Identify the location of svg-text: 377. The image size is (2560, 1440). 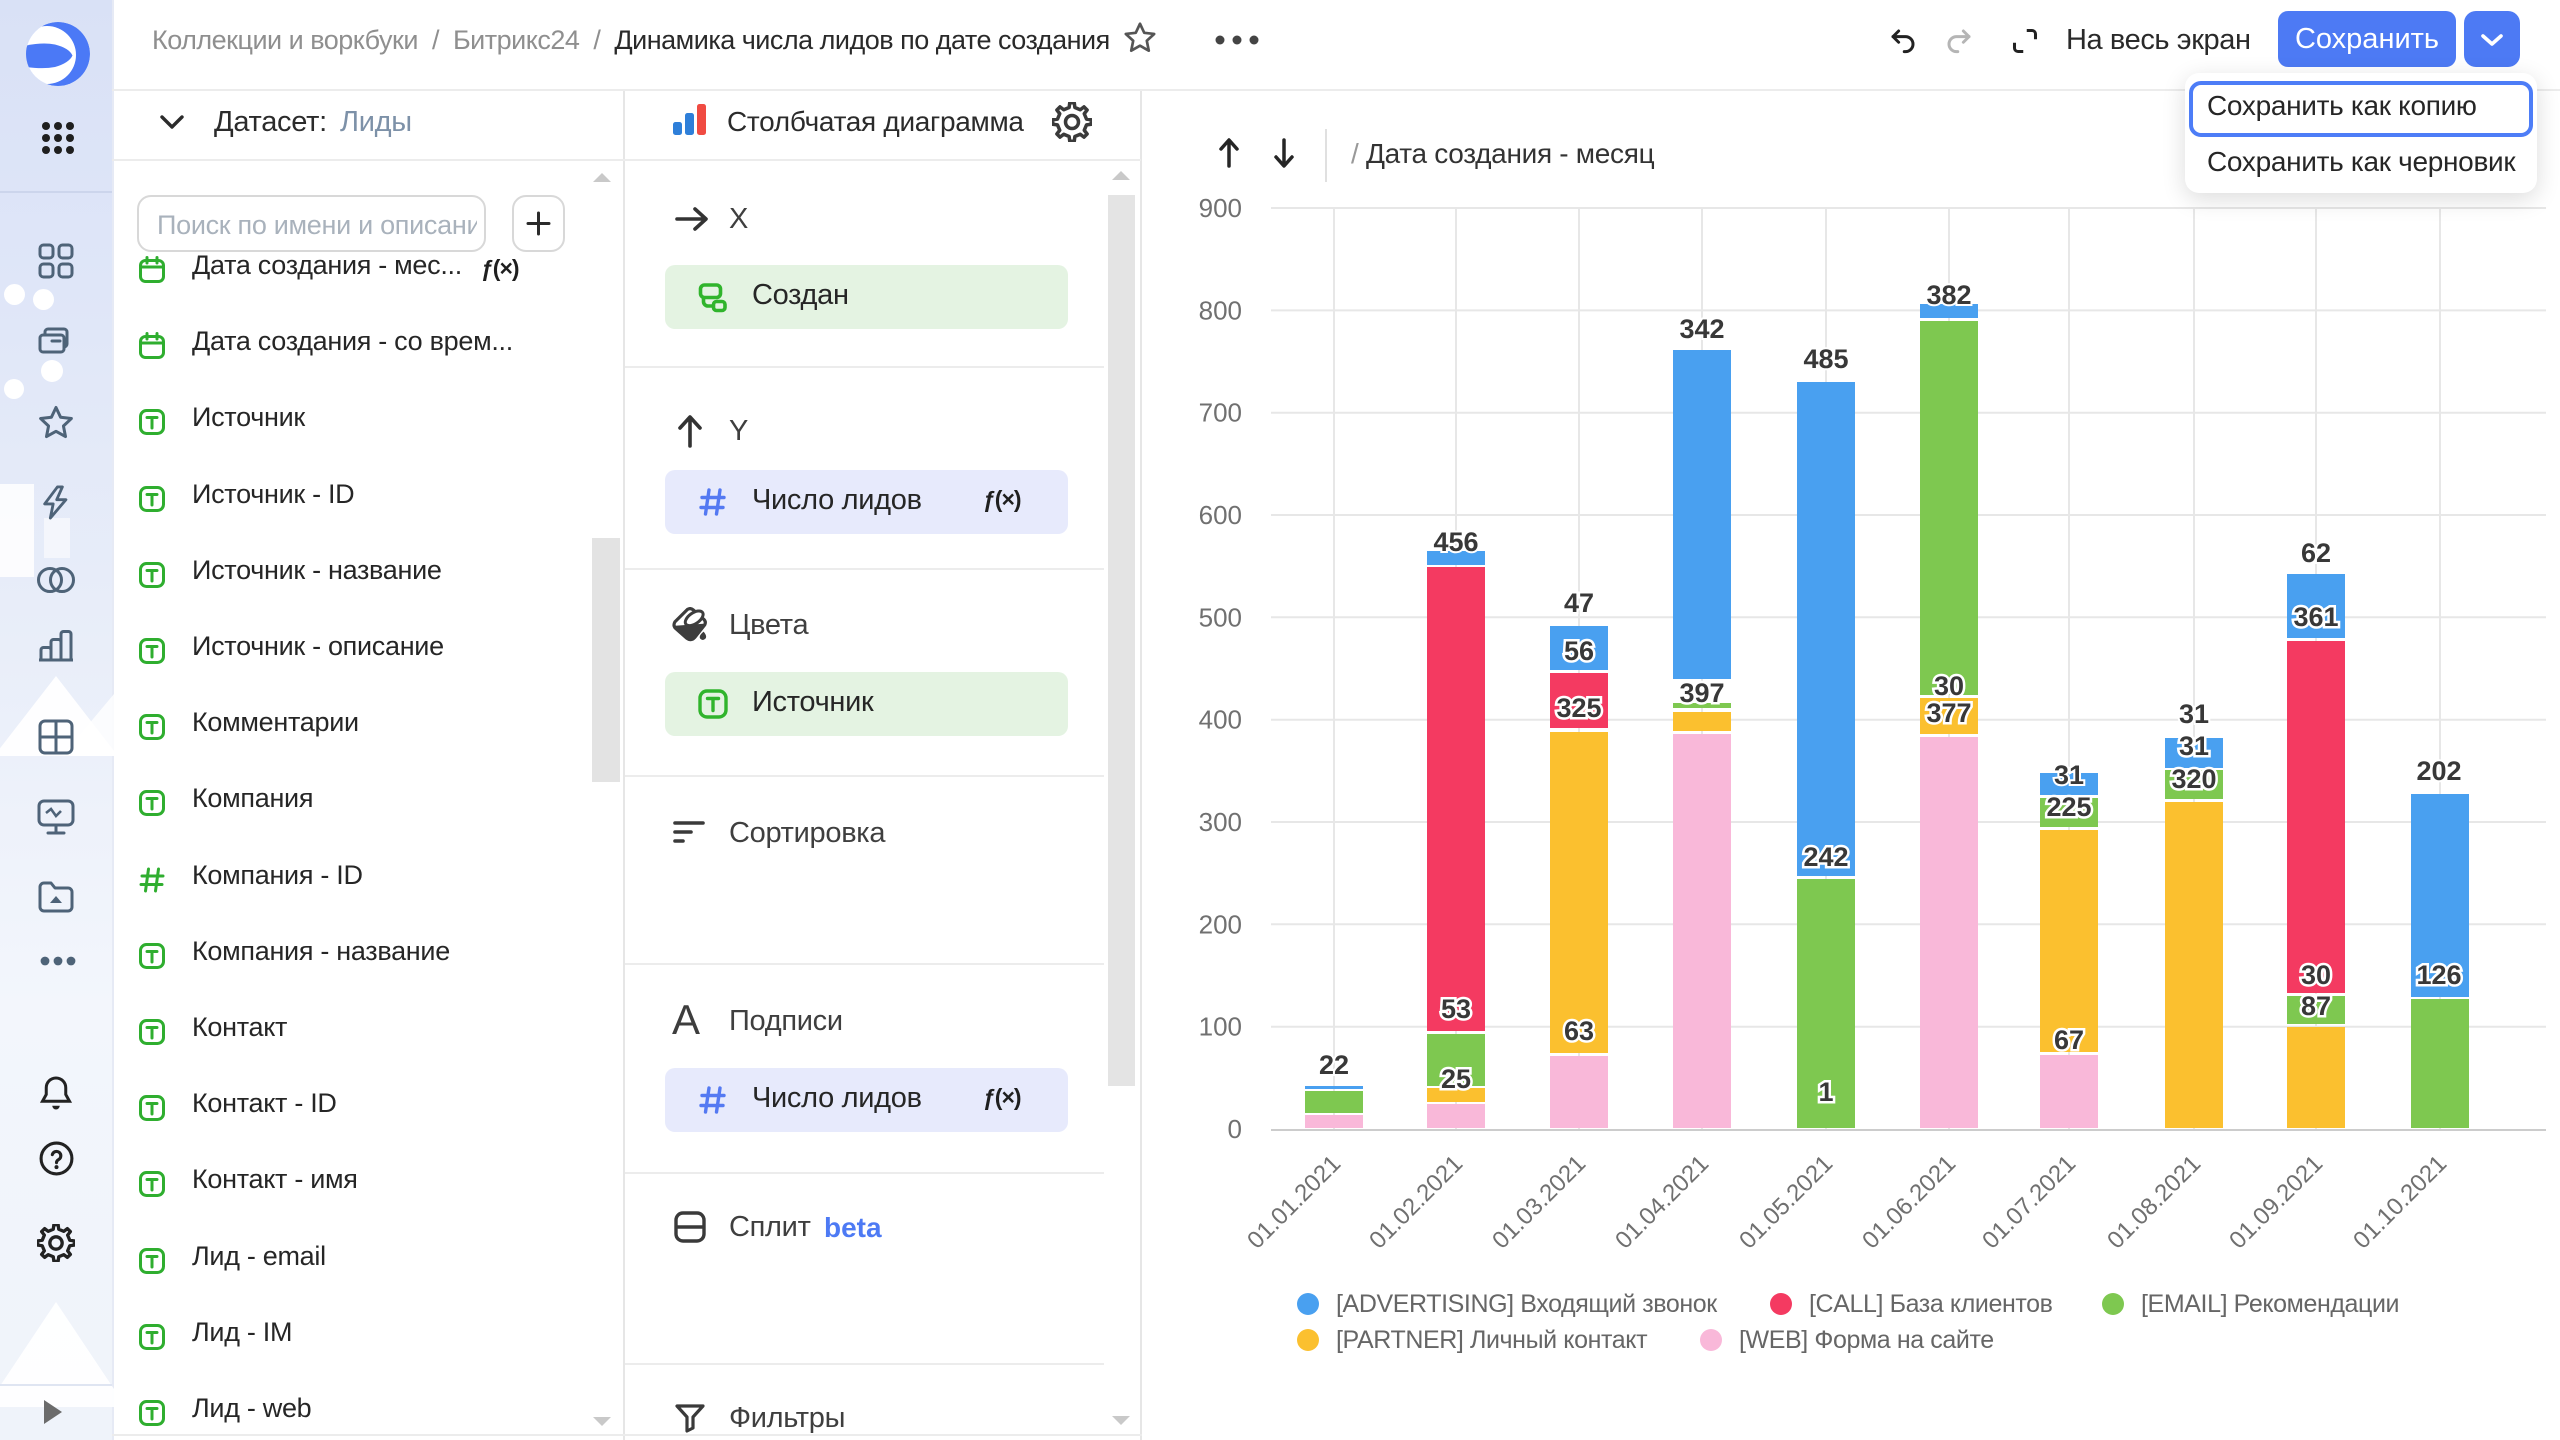
(1948, 713).